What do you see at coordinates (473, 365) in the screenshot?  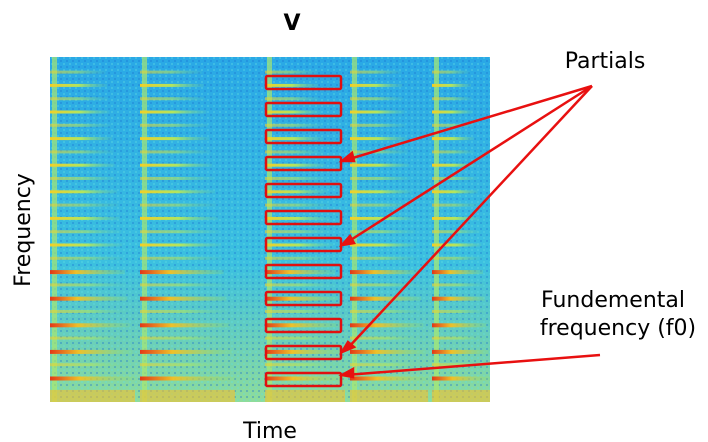 I see `arrow` at bounding box center [473, 365].